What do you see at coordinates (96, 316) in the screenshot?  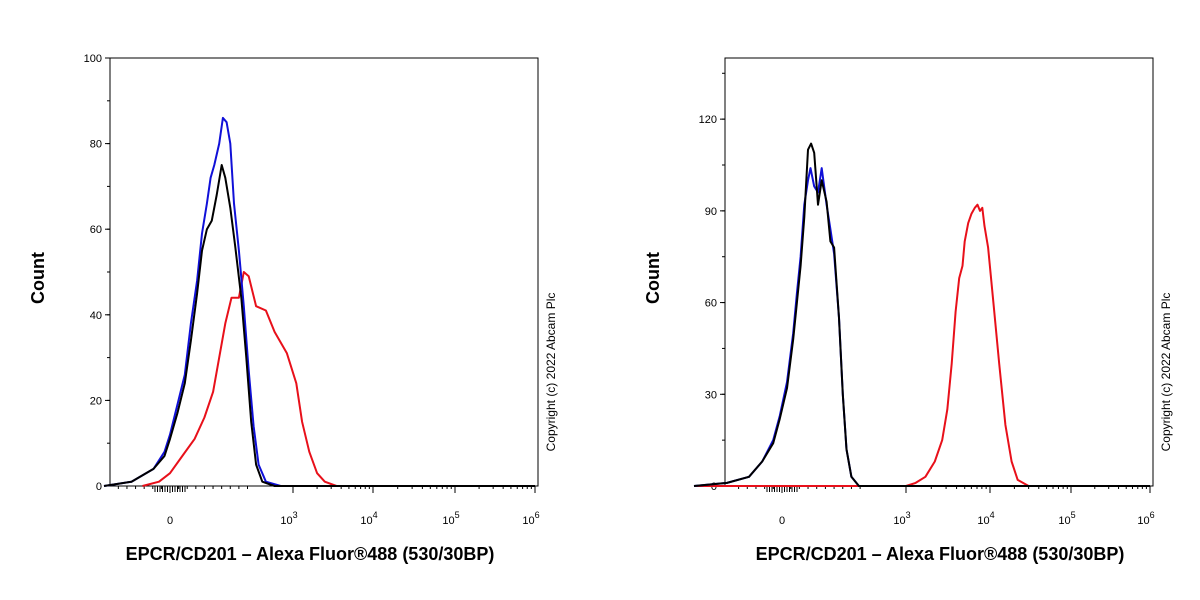 I see `y-tick-label: 40` at bounding box center [96, 316].